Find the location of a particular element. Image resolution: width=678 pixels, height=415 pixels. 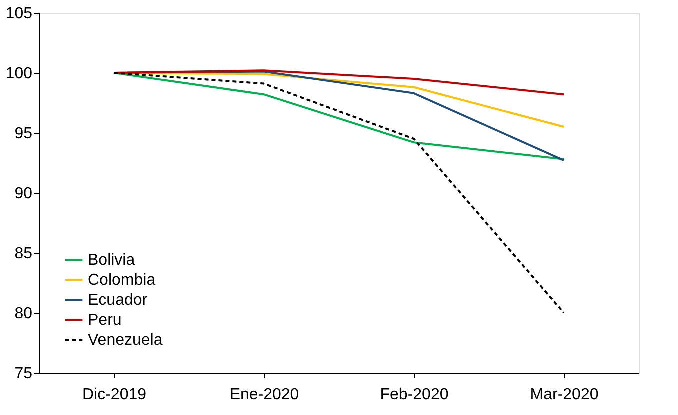

legend-label: Colombia is located at coordinates (122, 280).